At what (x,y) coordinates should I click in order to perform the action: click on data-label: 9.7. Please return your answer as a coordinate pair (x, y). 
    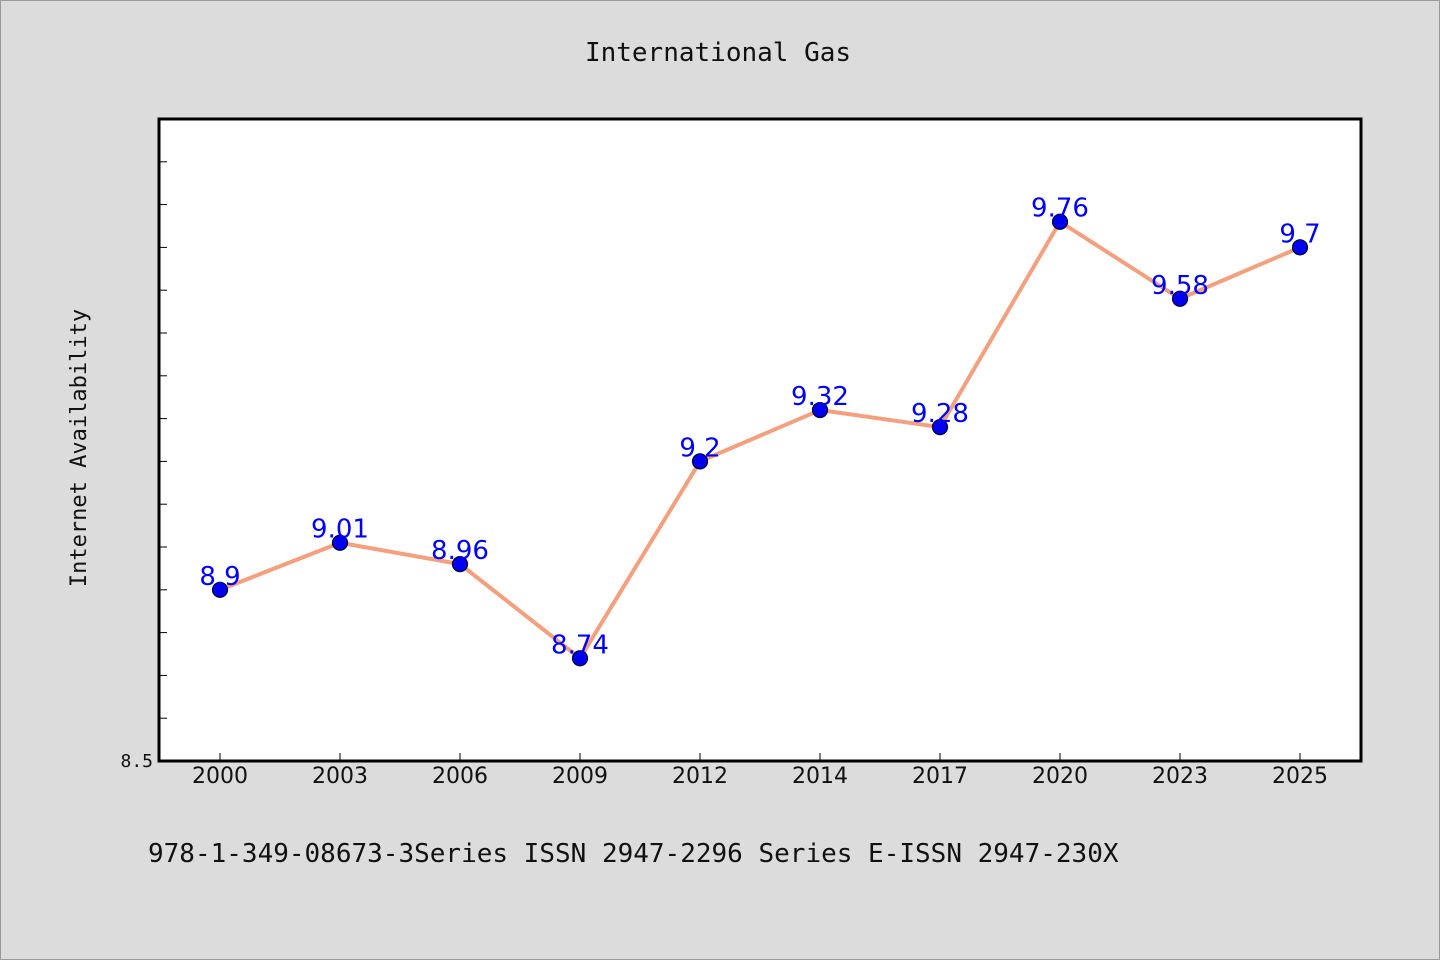
    Looking at the image, I should click on (1299, 234).